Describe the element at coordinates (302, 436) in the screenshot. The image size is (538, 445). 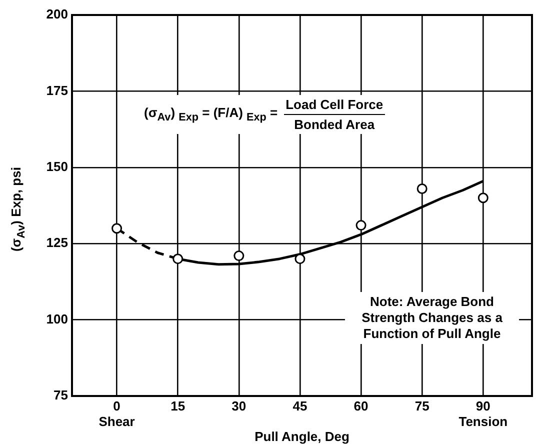
I see `x-axis-title: Pull Angle, Deg` at that location.